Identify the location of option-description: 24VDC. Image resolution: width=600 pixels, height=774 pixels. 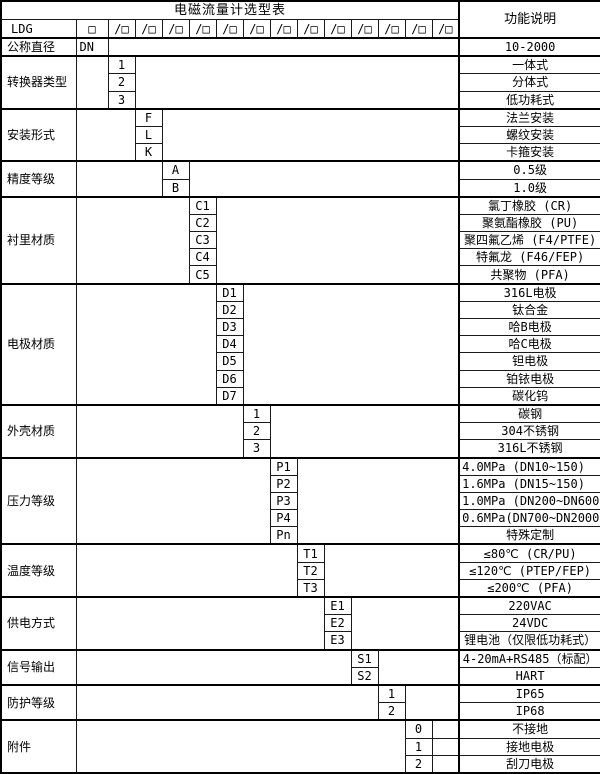
(529, 623).